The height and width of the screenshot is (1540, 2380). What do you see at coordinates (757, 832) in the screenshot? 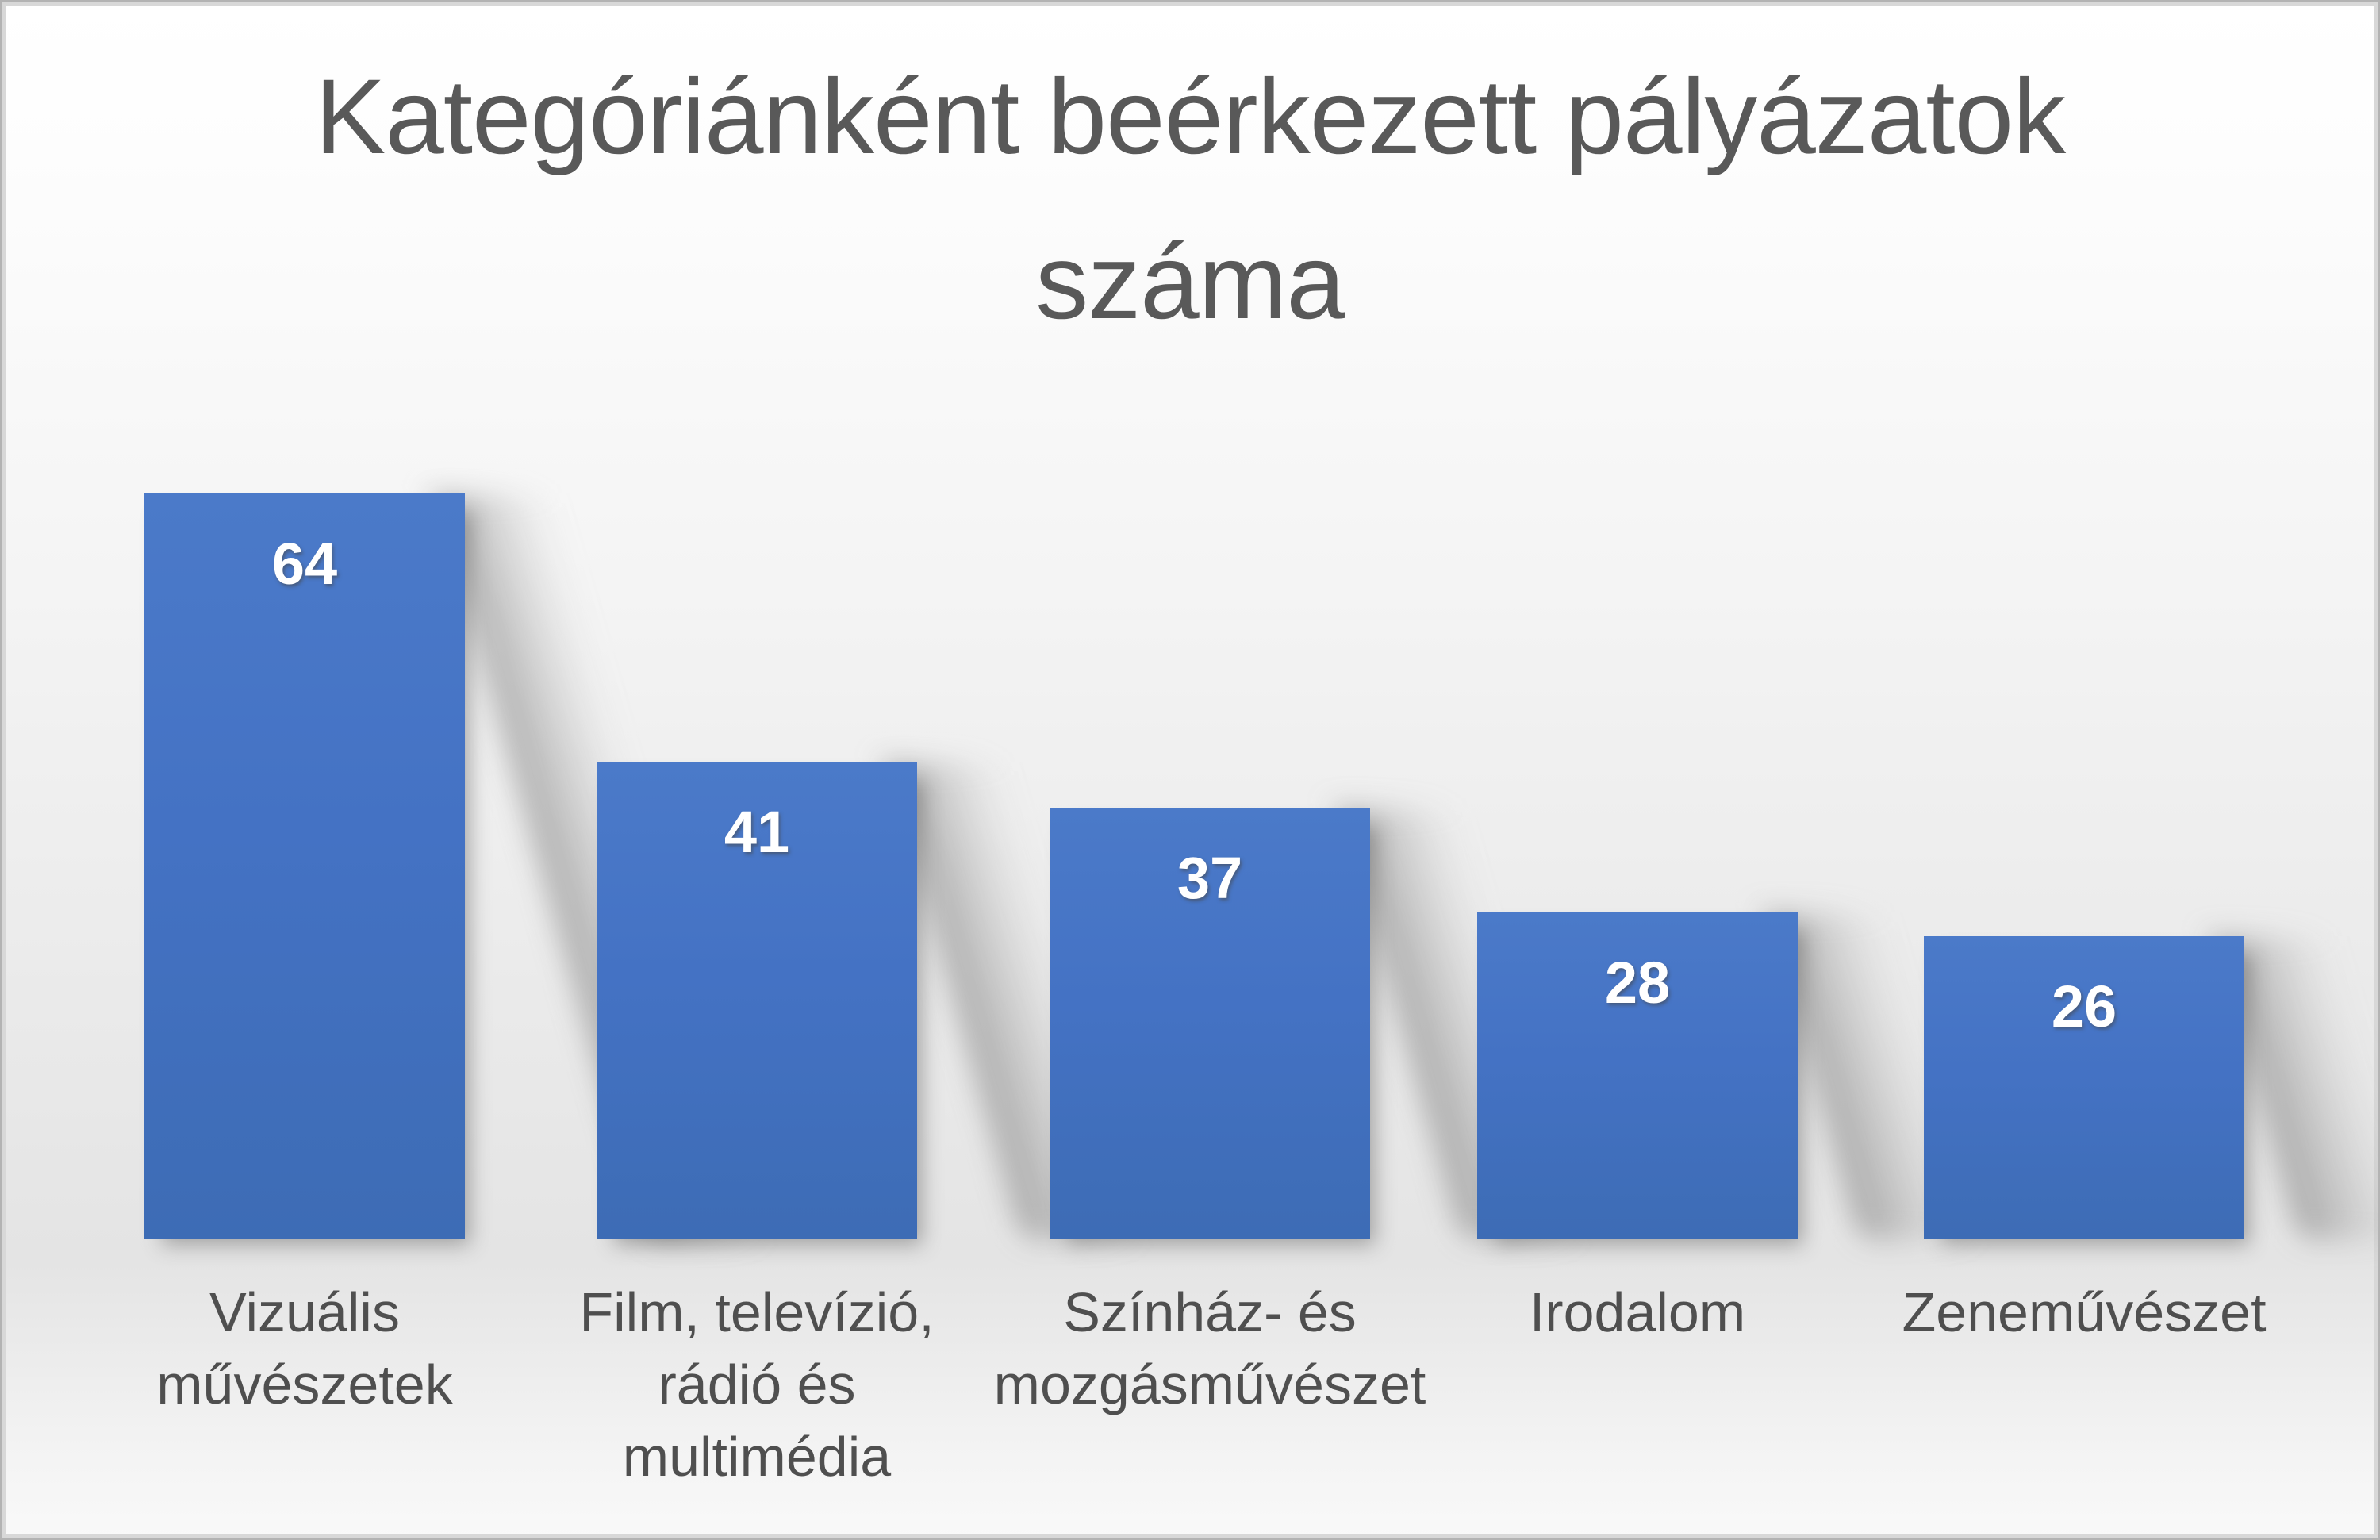
I see `bar-value-label: 41` at bounding box center [757, 832].